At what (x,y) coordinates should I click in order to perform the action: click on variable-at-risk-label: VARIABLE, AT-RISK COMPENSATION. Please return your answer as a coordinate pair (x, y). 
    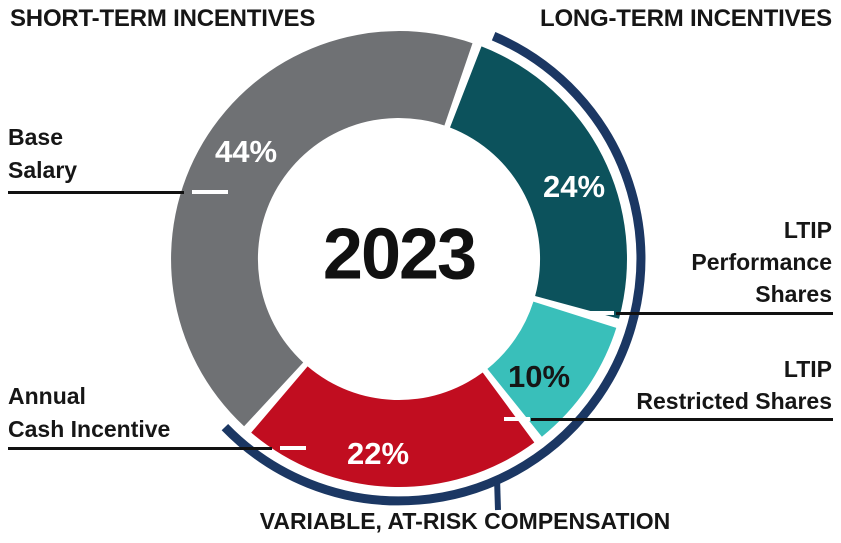
    Looking at the image, I should click on (465, 521).